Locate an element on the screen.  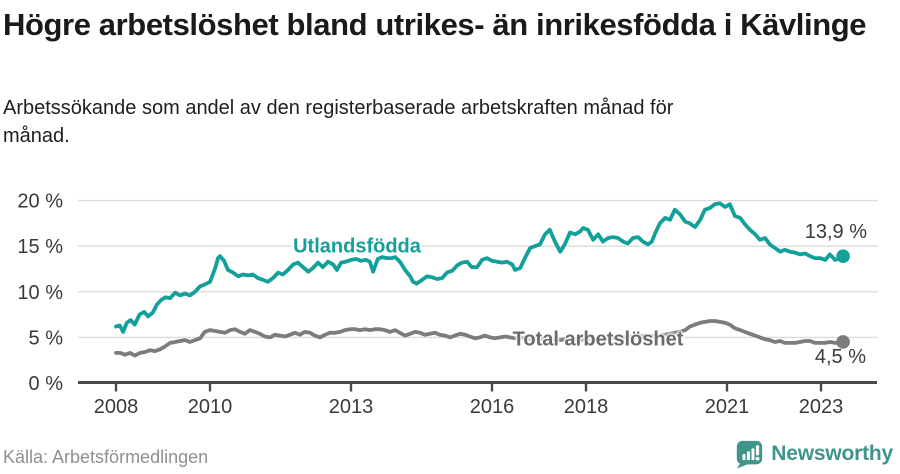
newsworthy-chart-bubble-icon is located at coordinates (750, 454).